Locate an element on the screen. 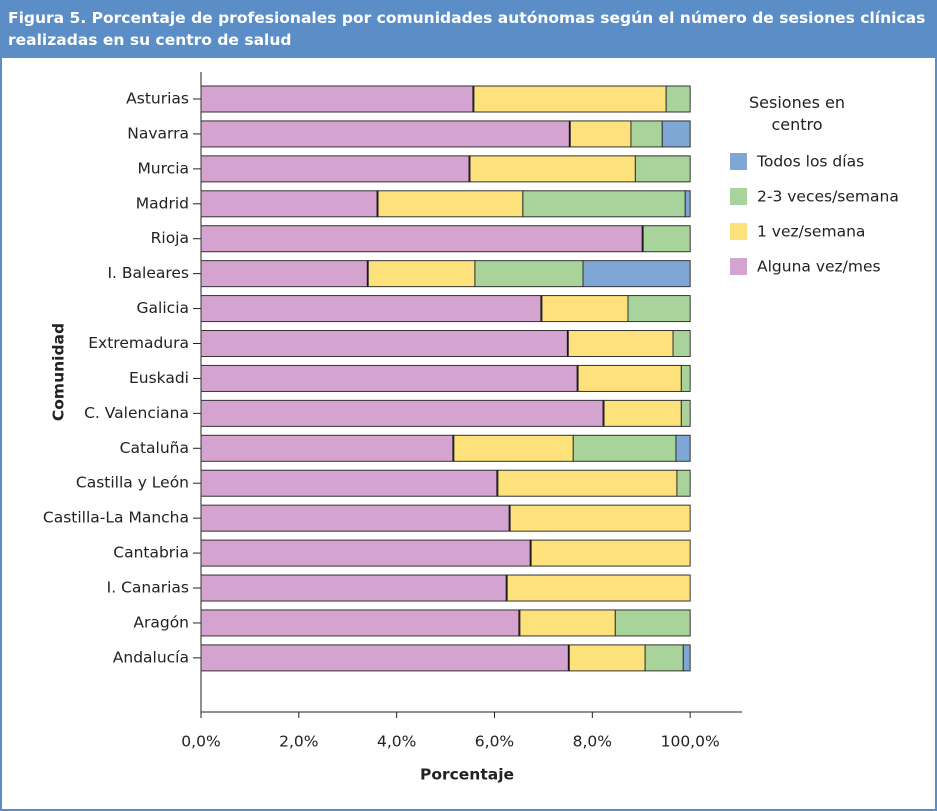 This screenshot has width=937, height=811. legend-title: Sesiones en centro is located at coordinates (797, 113).